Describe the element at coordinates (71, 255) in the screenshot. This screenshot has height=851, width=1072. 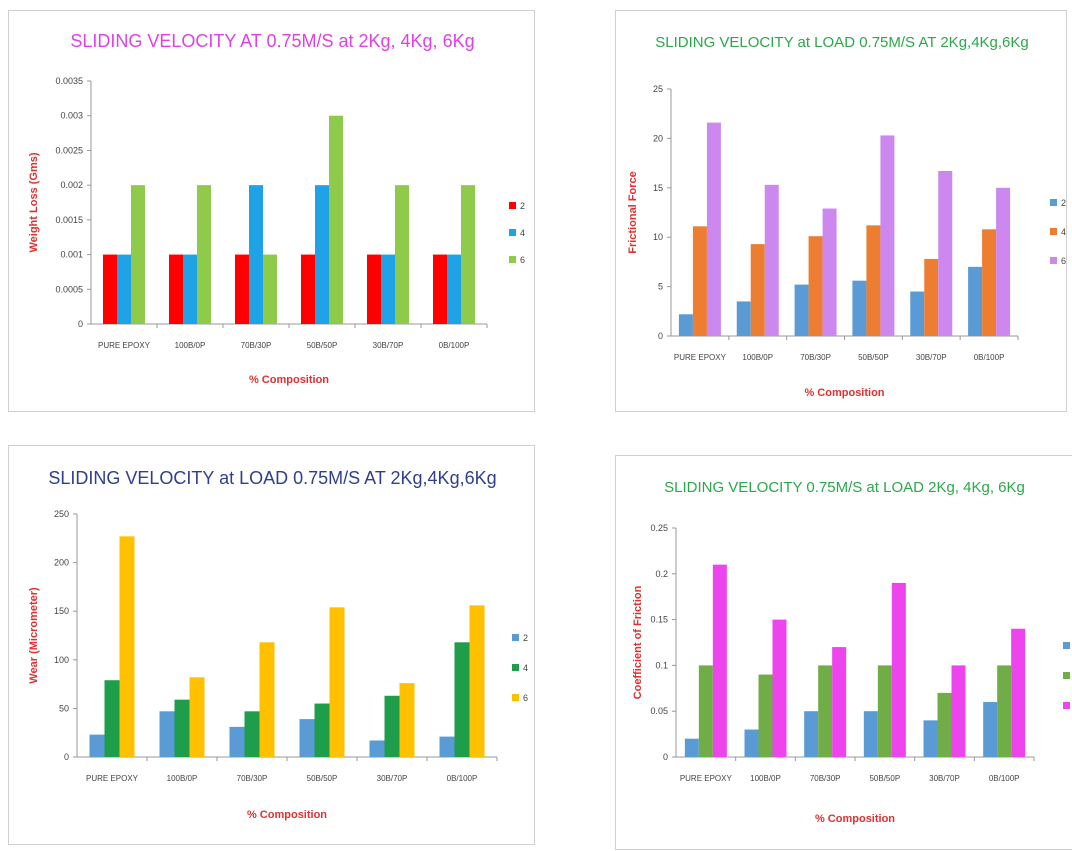
I see `y-tick-label: 0.001` at that location.